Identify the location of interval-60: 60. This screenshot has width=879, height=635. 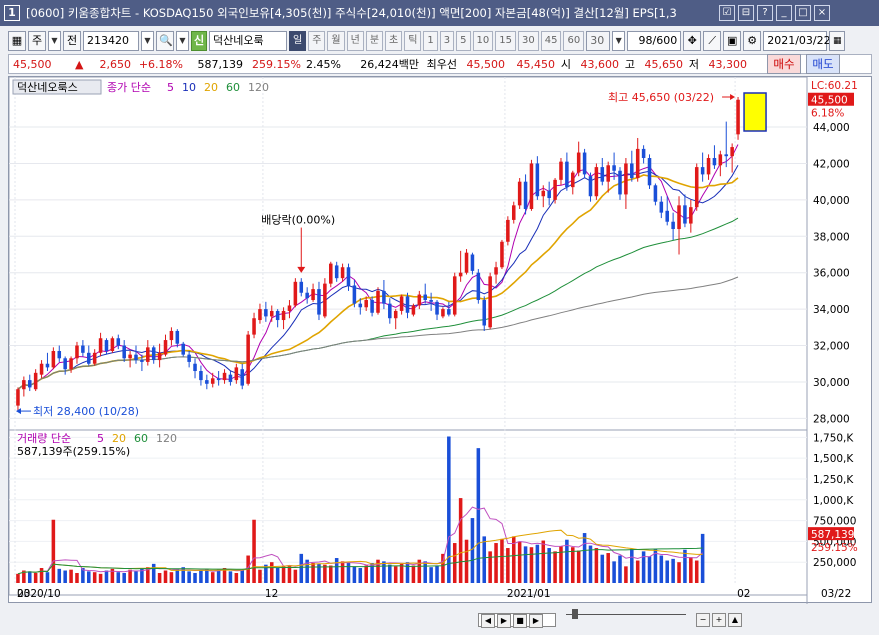
(574, 41).